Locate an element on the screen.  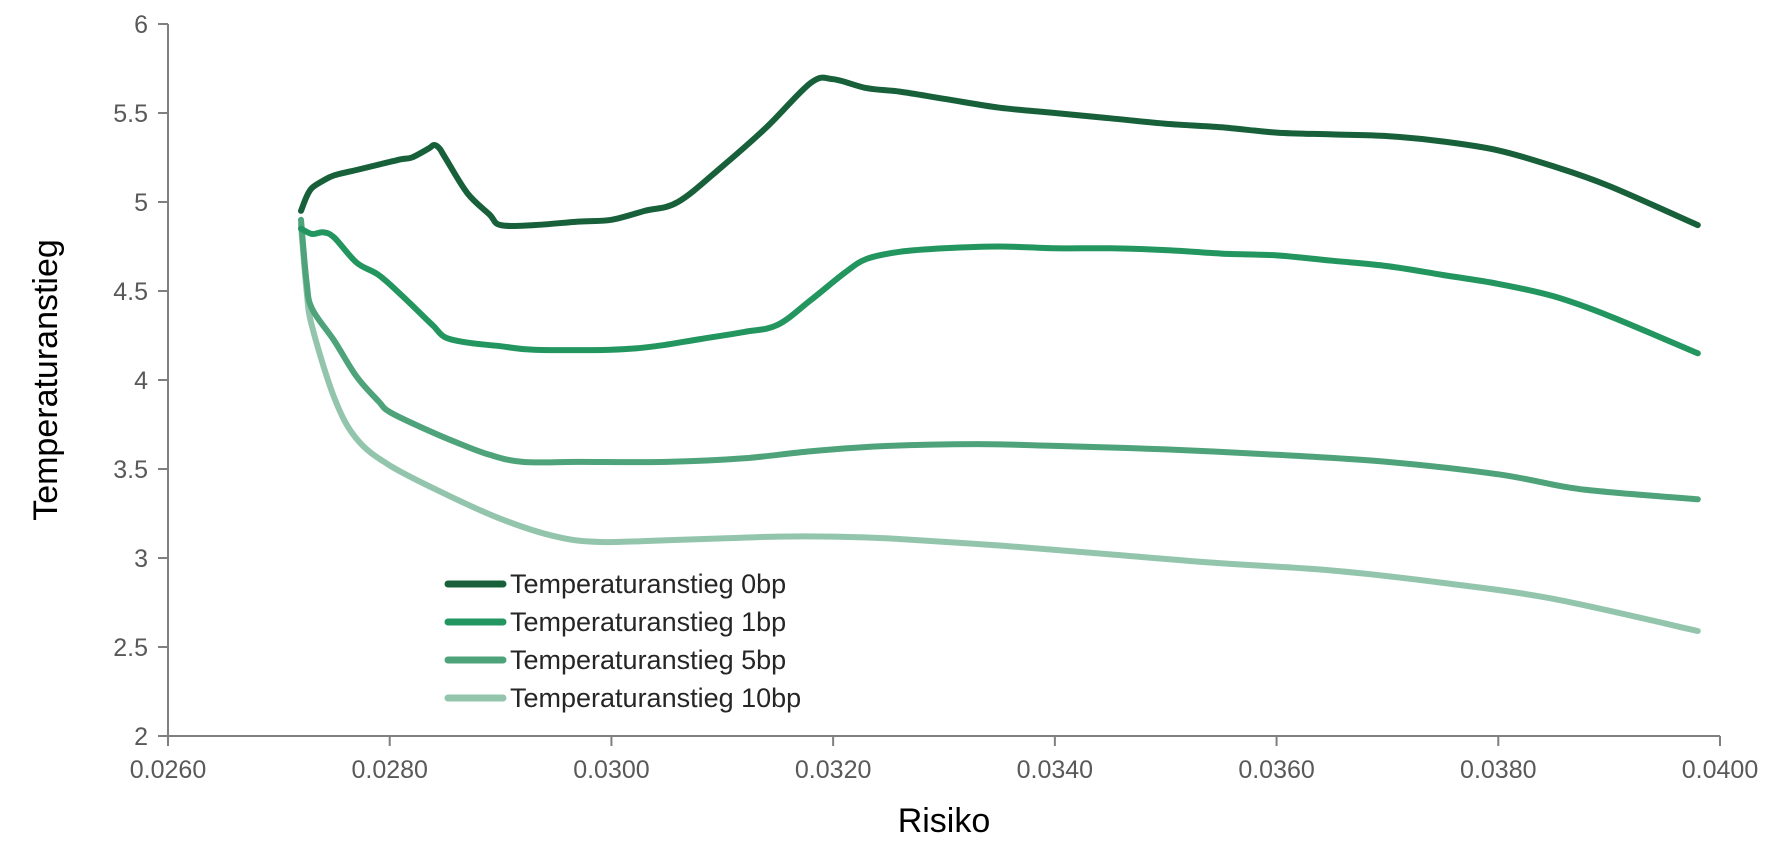
legend-label: Temperaturanstieg 0bp is located at coordinates (648, 584).